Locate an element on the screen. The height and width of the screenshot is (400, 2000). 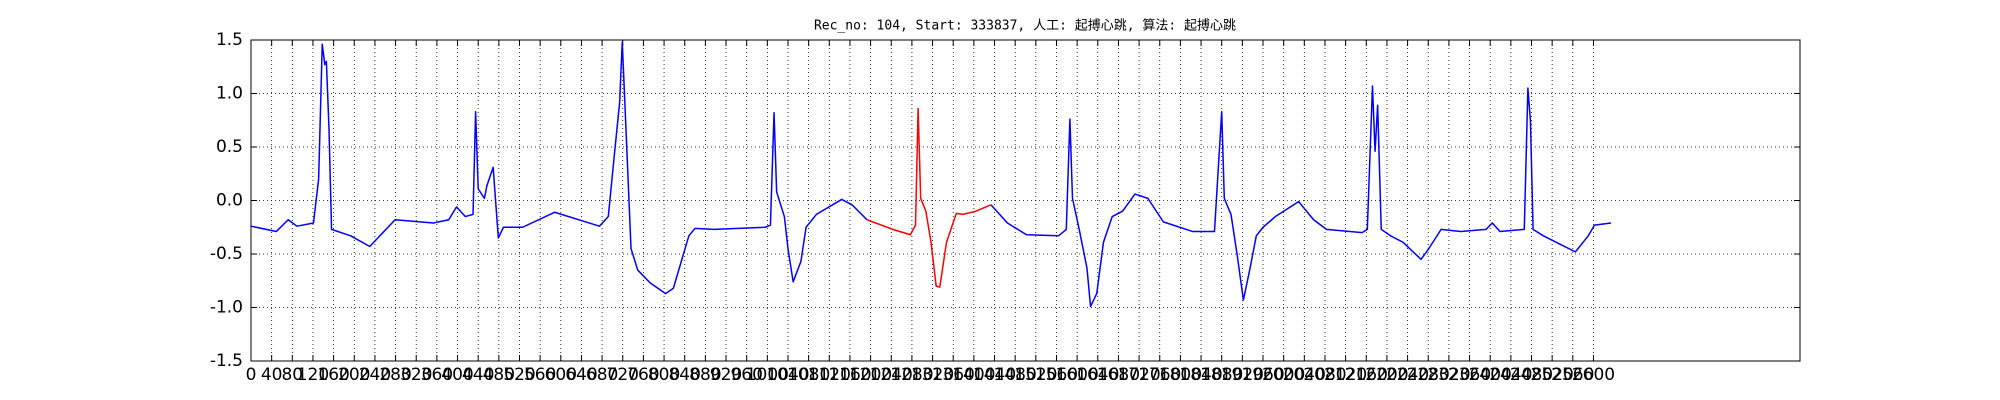
x-tick-label: 1200 is located at coordinates (870, 375).